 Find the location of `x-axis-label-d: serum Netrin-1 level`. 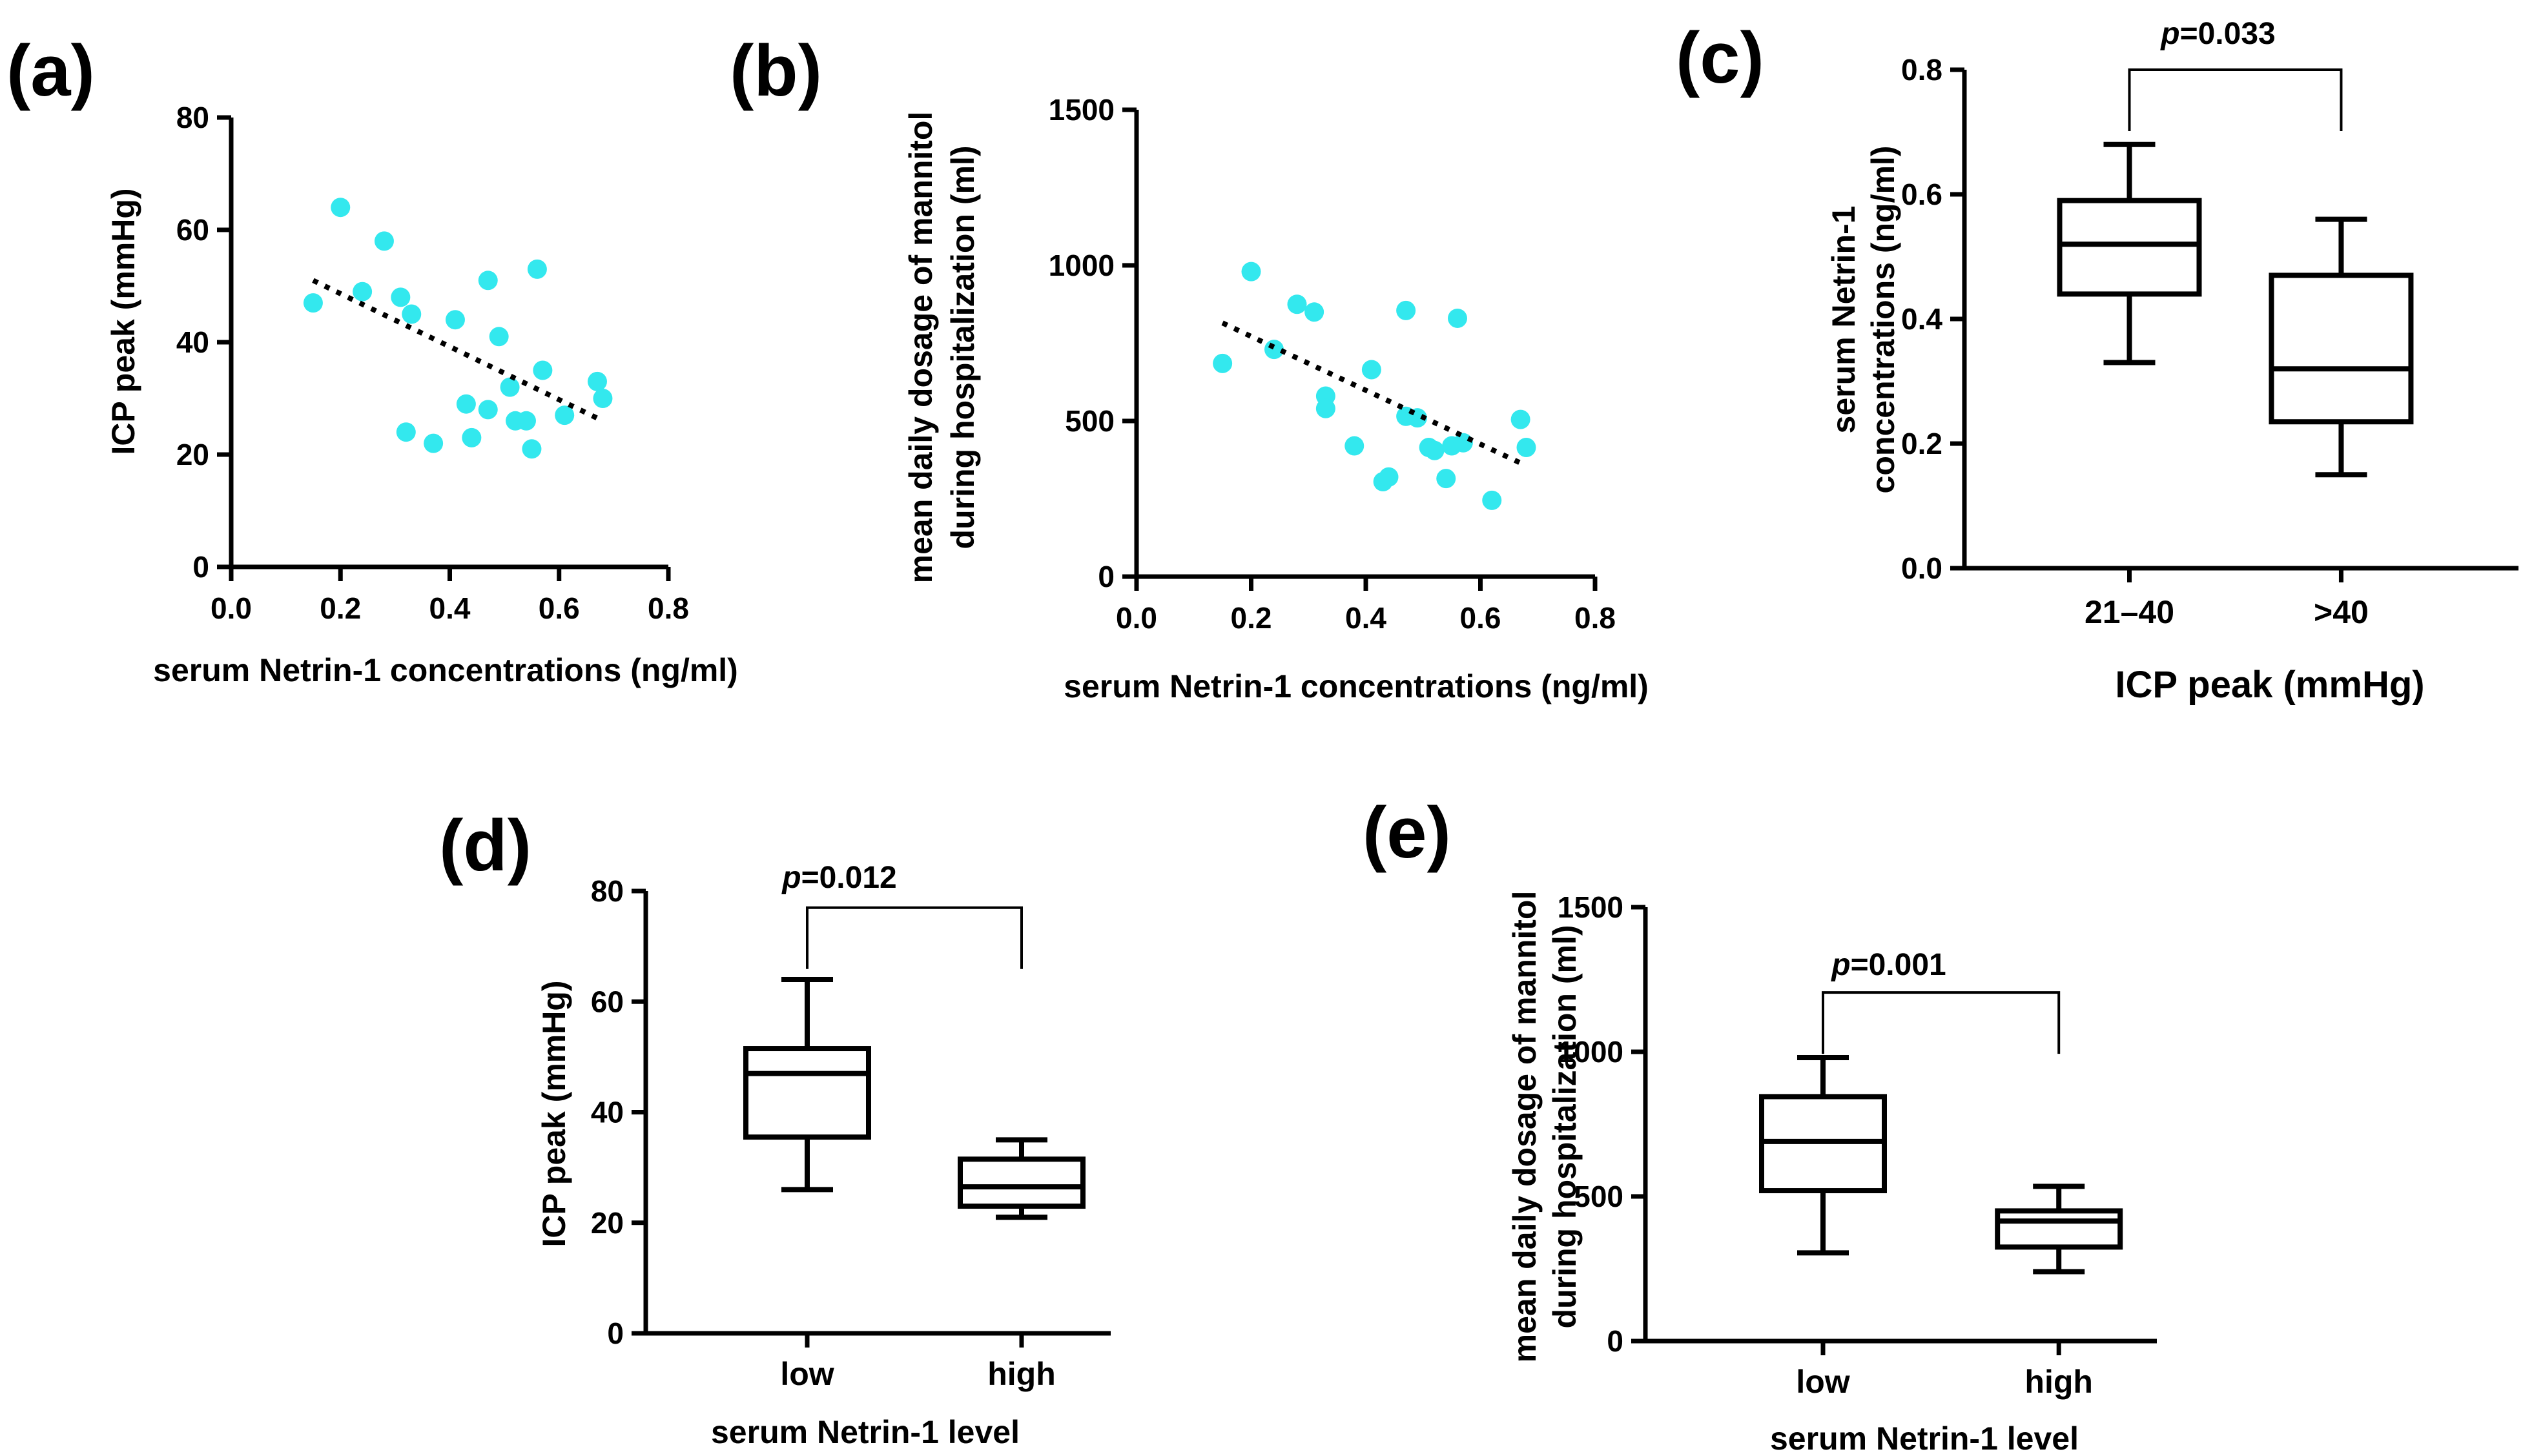

x-axis-label-d: serum Netrin-1 level is located at coordinates (865, 1432).